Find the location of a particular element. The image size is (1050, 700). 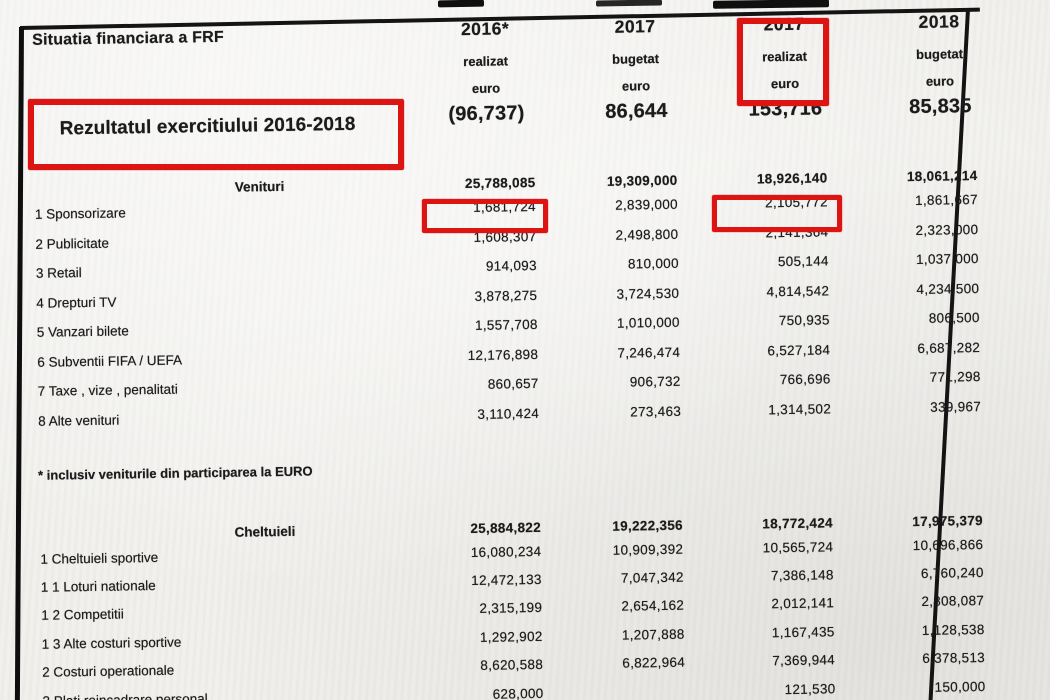

section-header-venituri: Venituri is located at coordinates (259, 186).